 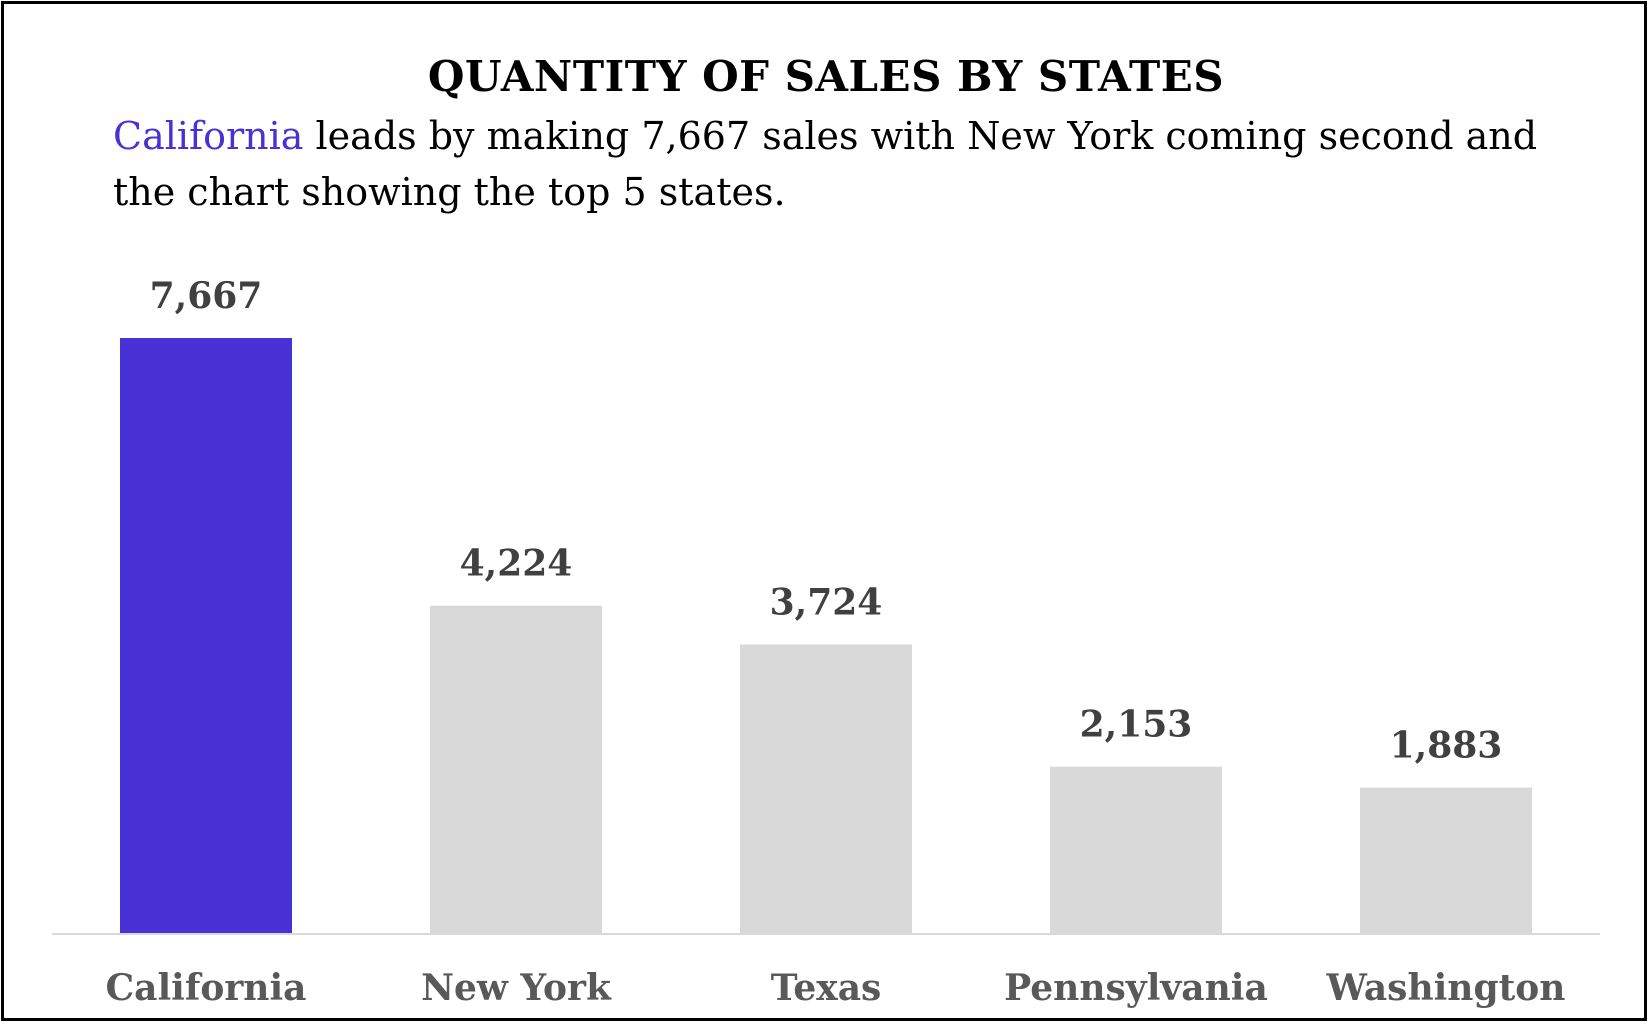 I want to click on category-label: New York, so click(x=516, y=988).